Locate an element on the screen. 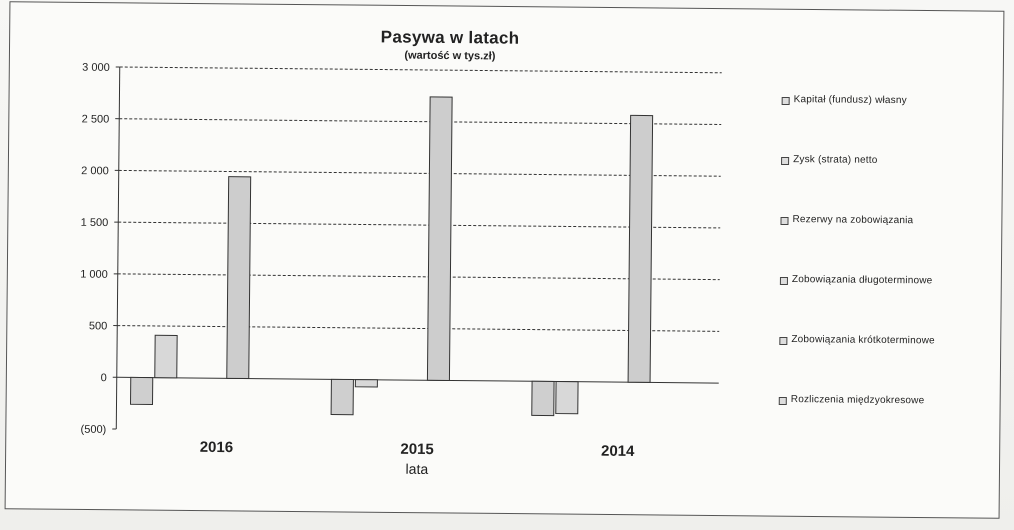 The width and height of the screenshot is (1014, 530). x-axis is located at coordinates (417, 432).